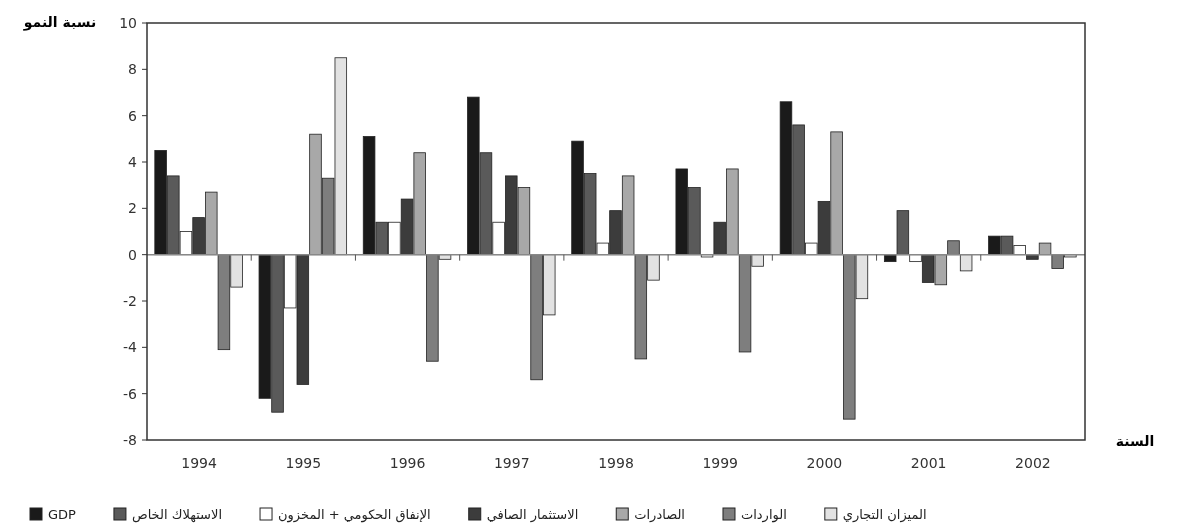 The width and height of the screenshot is (1186, 531). What do you see at coordinates (1033, 463) in the screenshot?
I see `x-tick-label: 2002` at bounding box center [1033, 463].